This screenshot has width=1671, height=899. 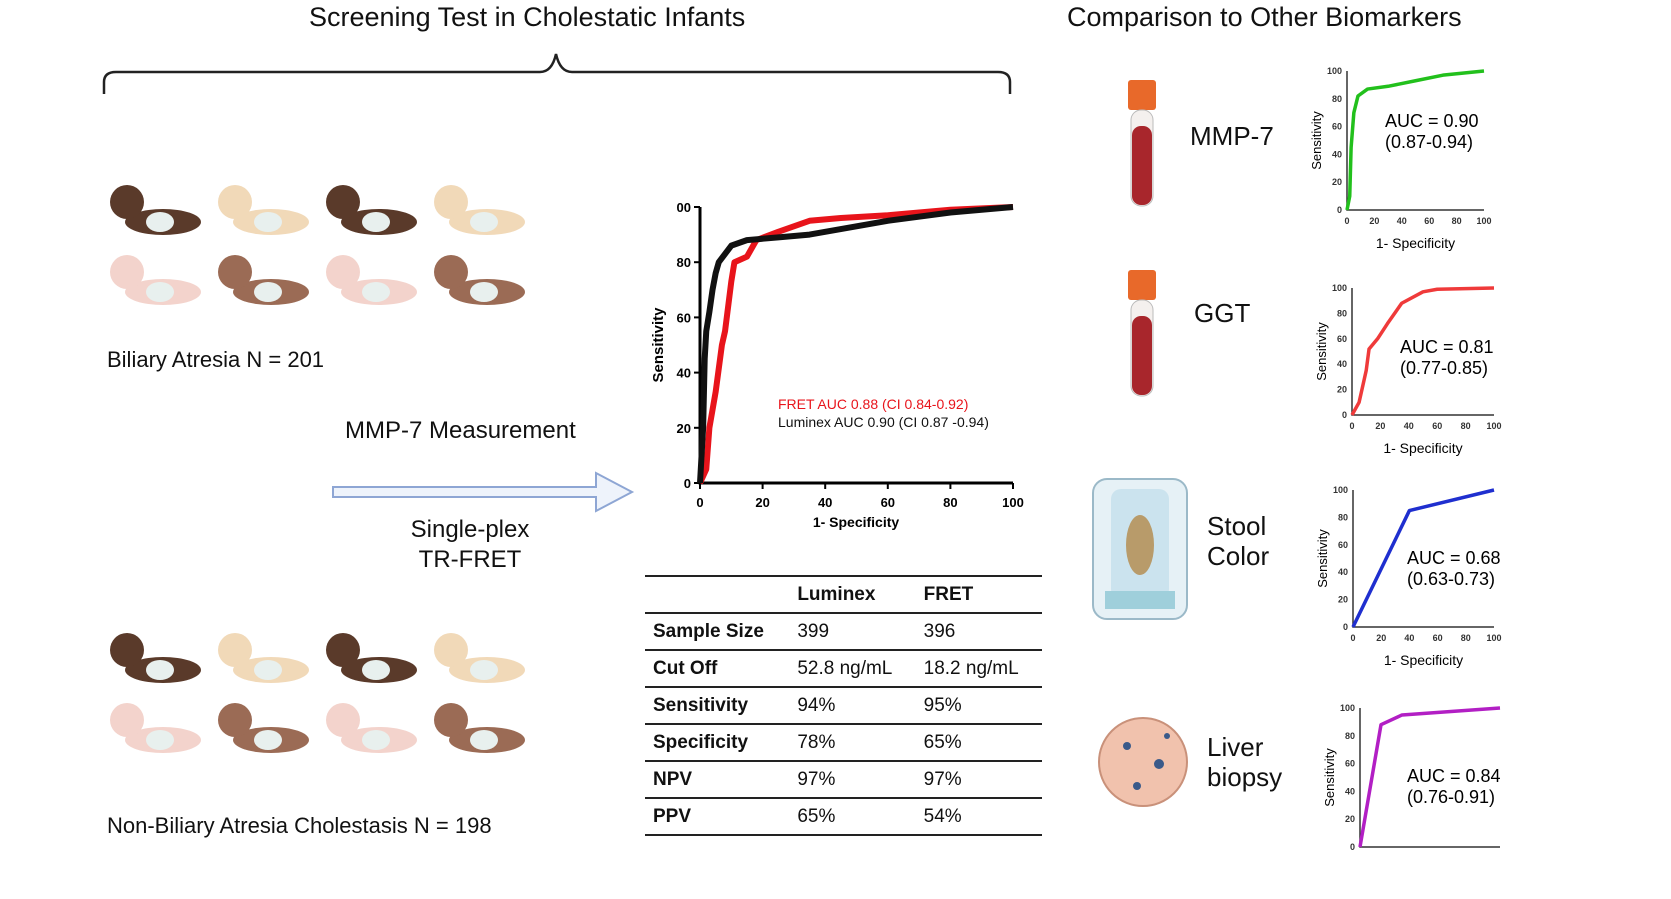 What do you see at coordinates (843, 817) in the screenshot?
I see `table-row: PPV 65% 54%` at bounding box center [843, 817].